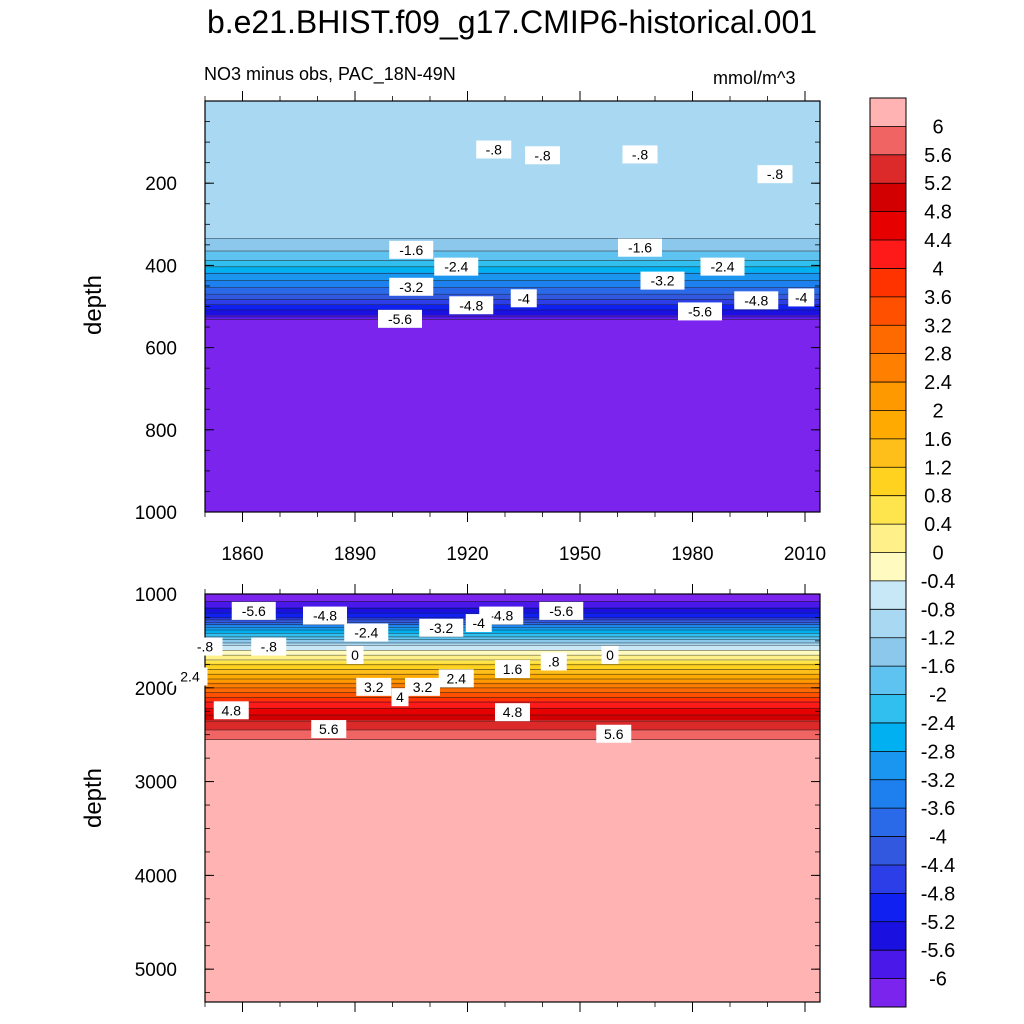 The image size is (1024, 1024). What do you see at coordinates (254, 611) in the screenshot?
I see `svg-text: -5.6` at bounding box center [254, 611].